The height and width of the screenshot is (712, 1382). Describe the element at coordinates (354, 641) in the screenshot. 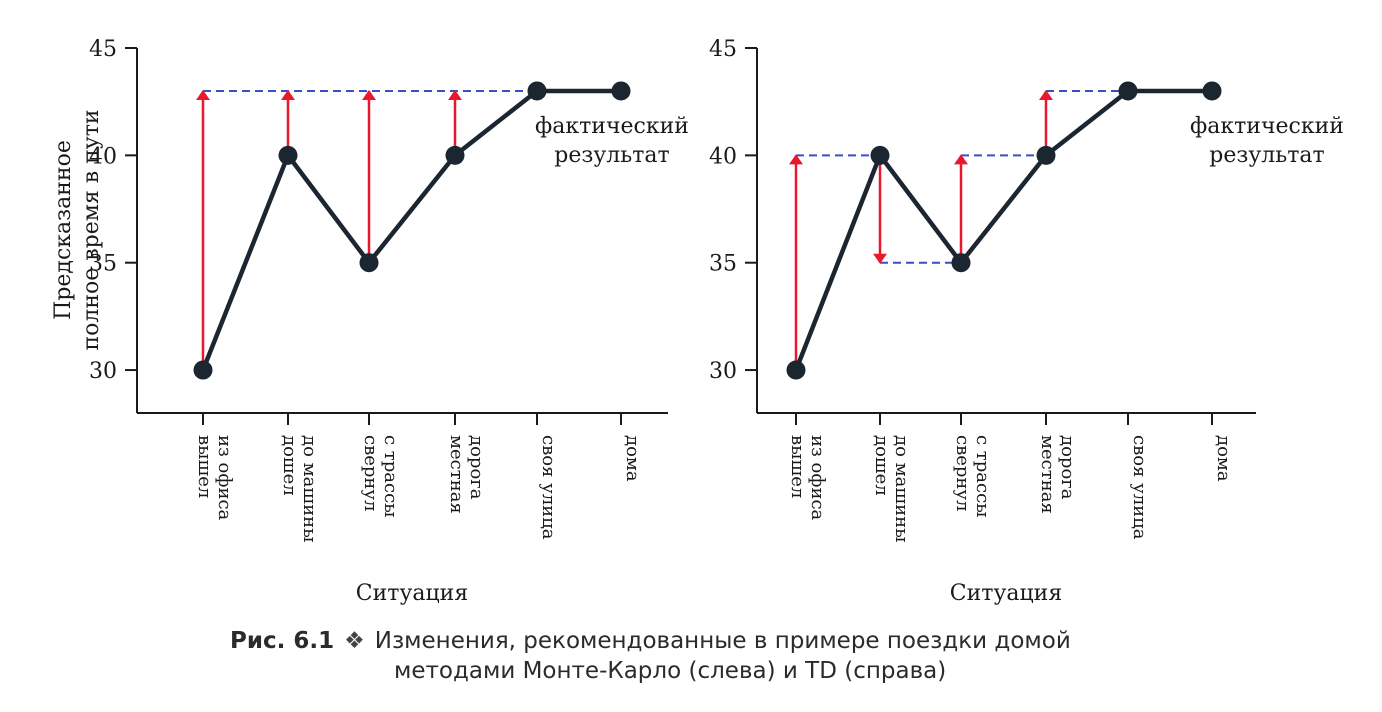

I see `caption-symbol-icon: ❖` at that location.